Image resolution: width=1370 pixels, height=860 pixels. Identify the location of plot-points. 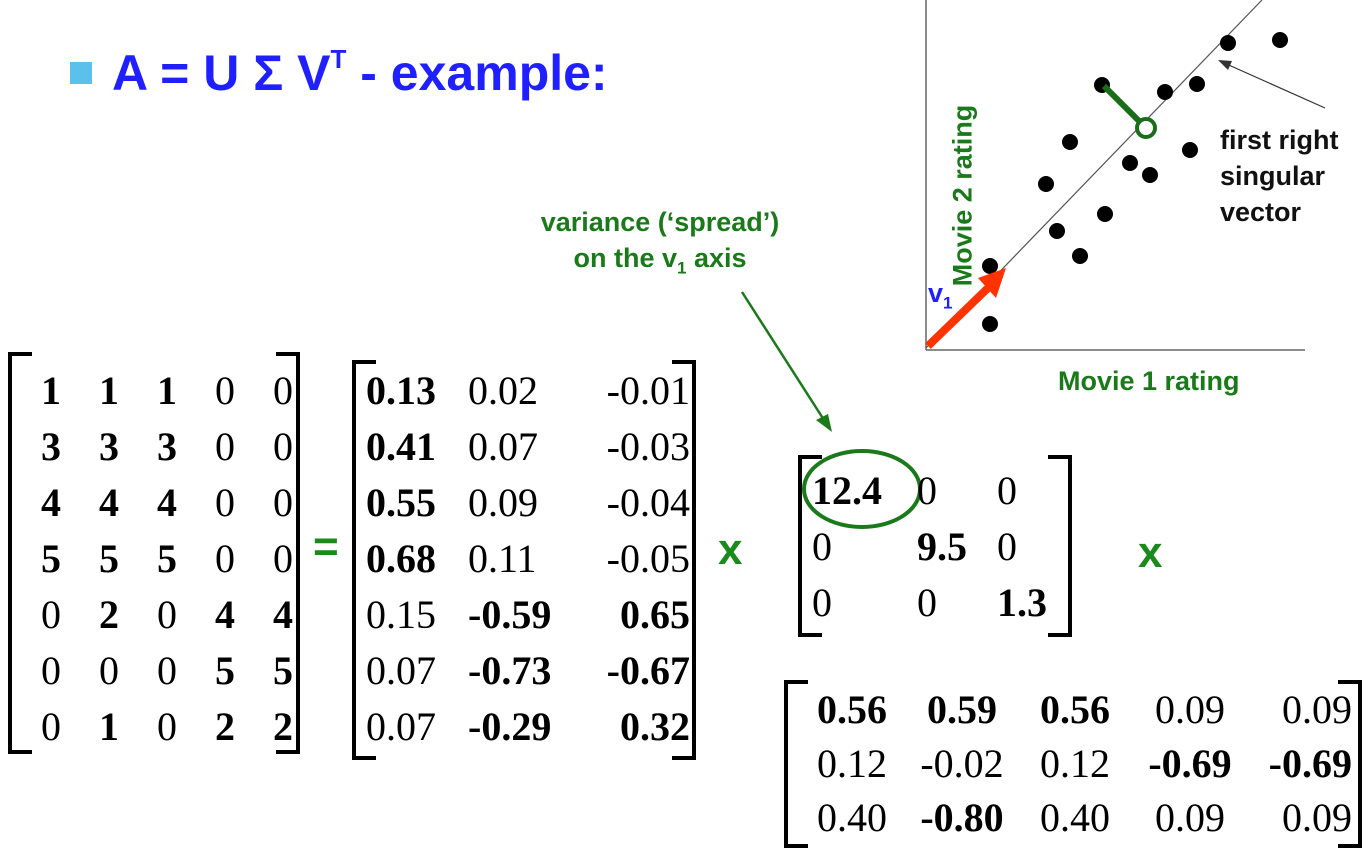
(1135, 182).